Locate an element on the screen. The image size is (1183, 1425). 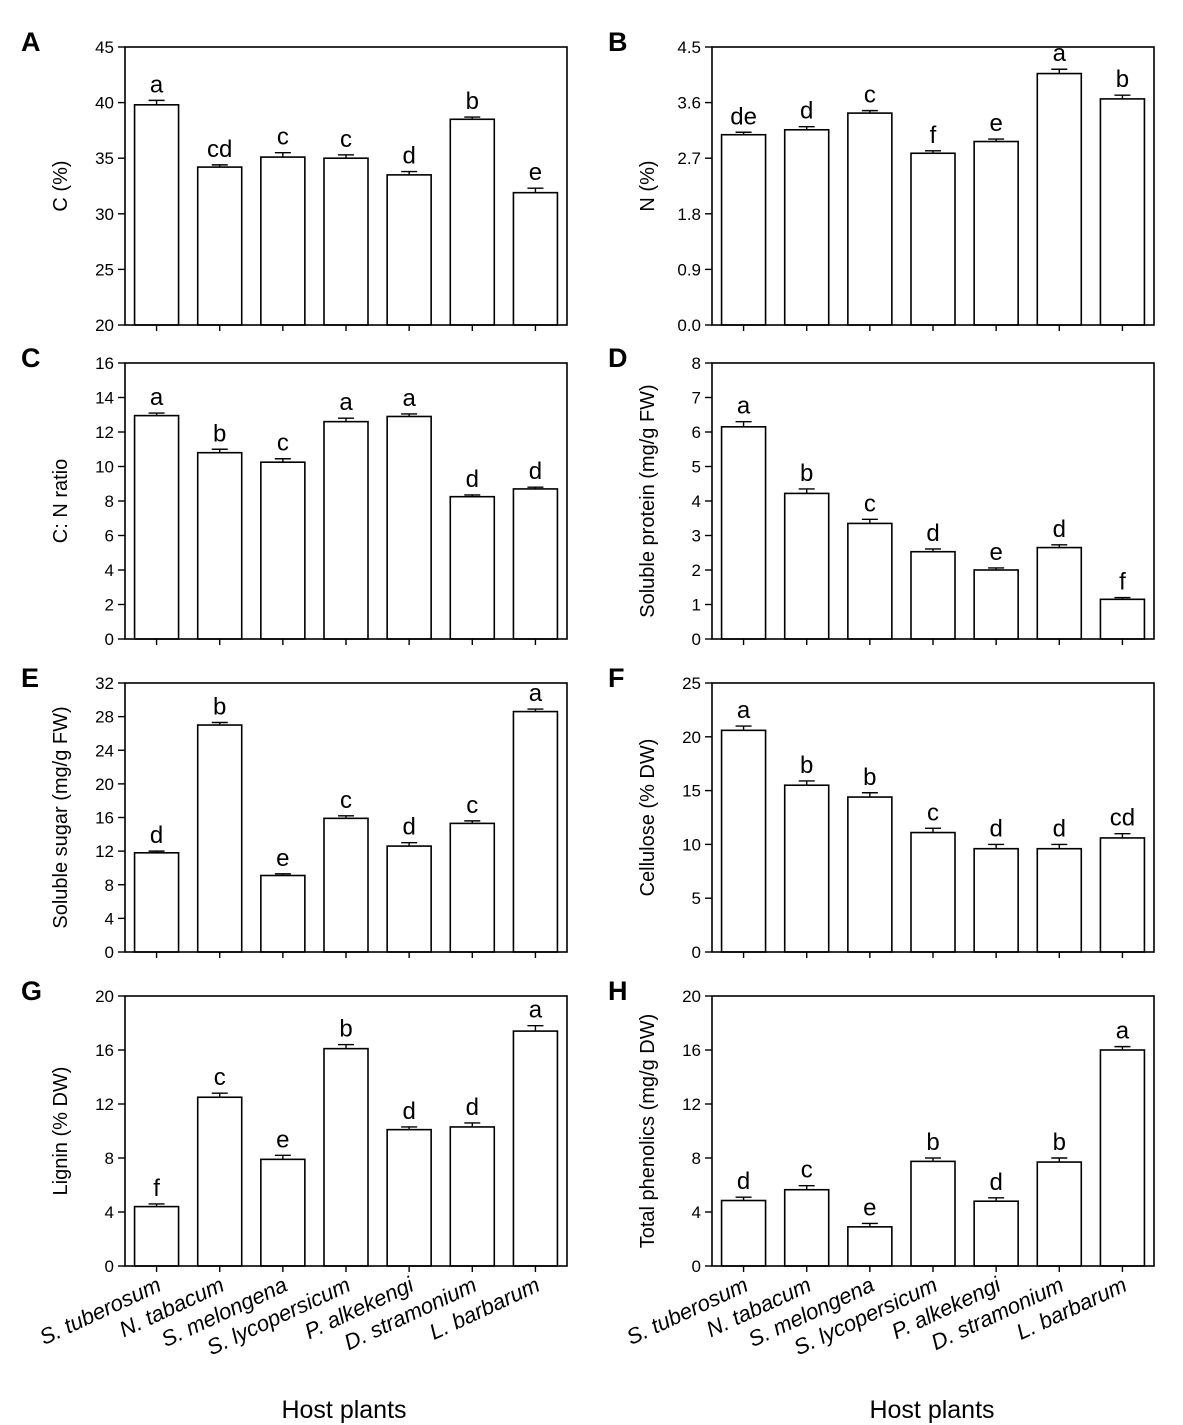
y-tick-label: 24 is located at coordinates (104, 750).